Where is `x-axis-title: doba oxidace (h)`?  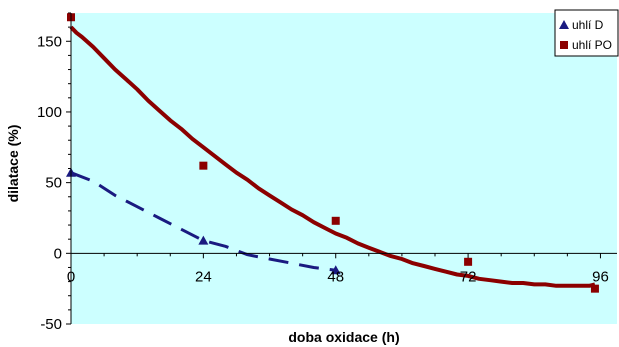
x-axis-title: doba oxidace (h) is located at coordinates (343, 337).